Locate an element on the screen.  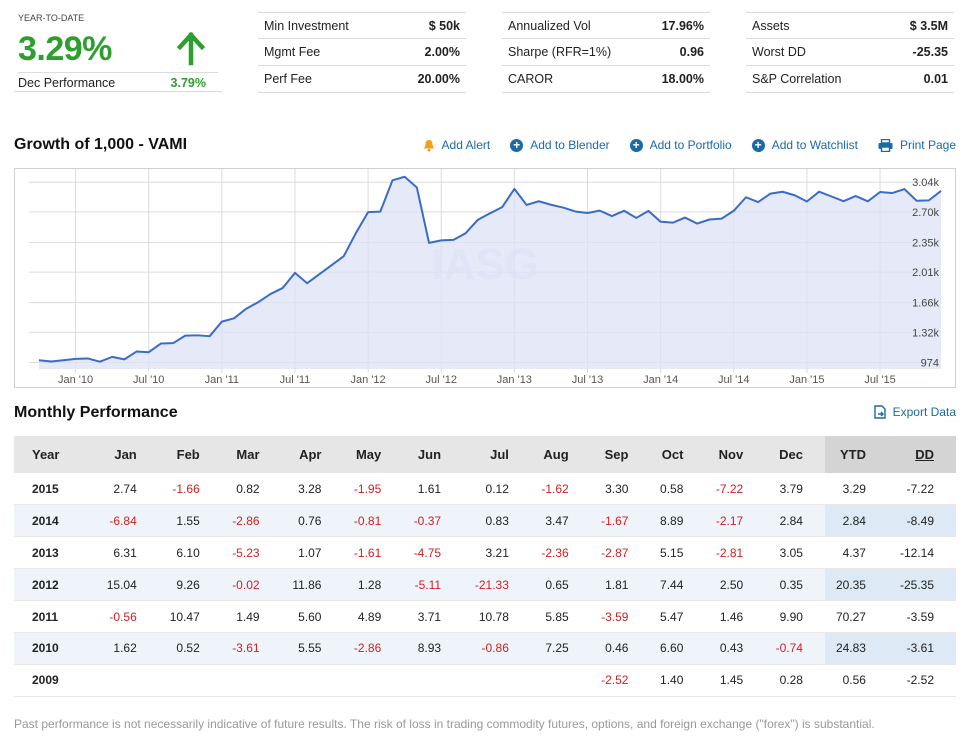
ytd-value: 3.29% is located at coordinates (65, 49).